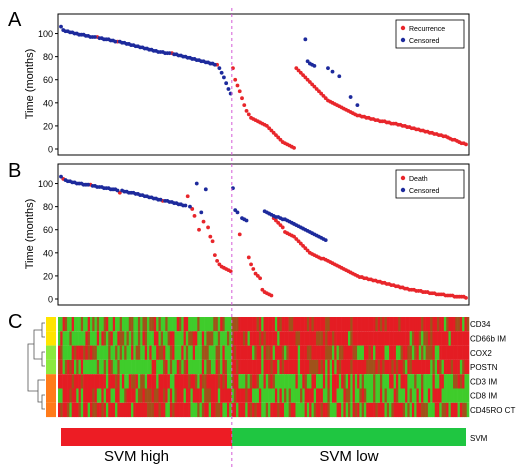 This screenshot has width=521, height=467. I want to click on legend-recurrence-label: Recurrence, so click(427, 29).